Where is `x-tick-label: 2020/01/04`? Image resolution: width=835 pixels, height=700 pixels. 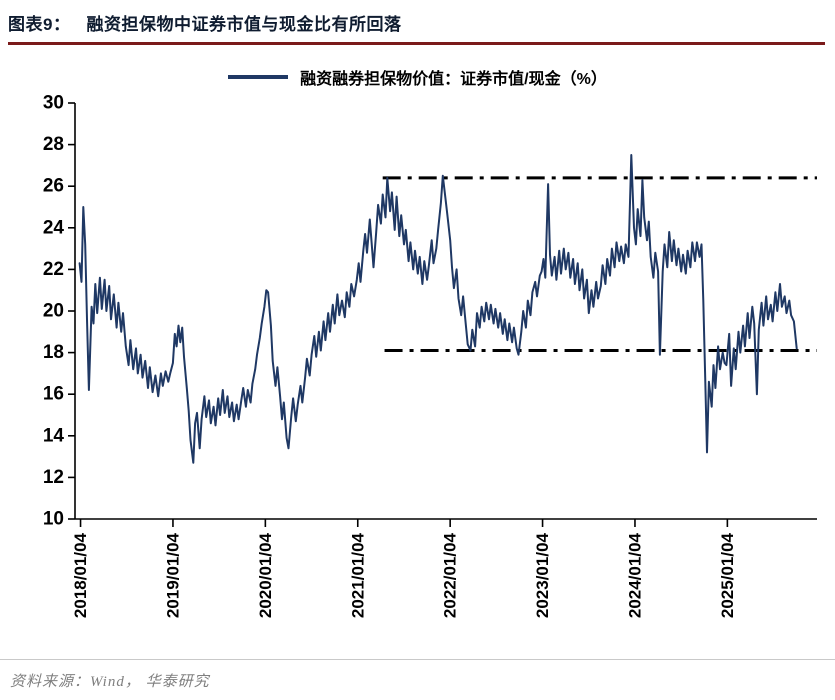
x-tick-label: 2020/01/04 is located at coordinates (265, 575).